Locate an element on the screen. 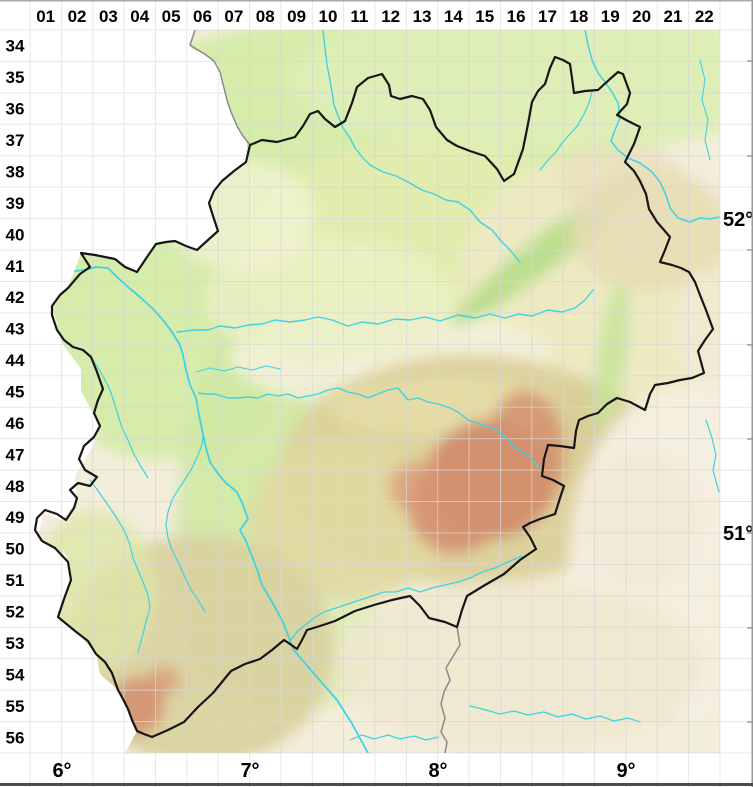  column-label: 09 is located at coordinates (296, 16).